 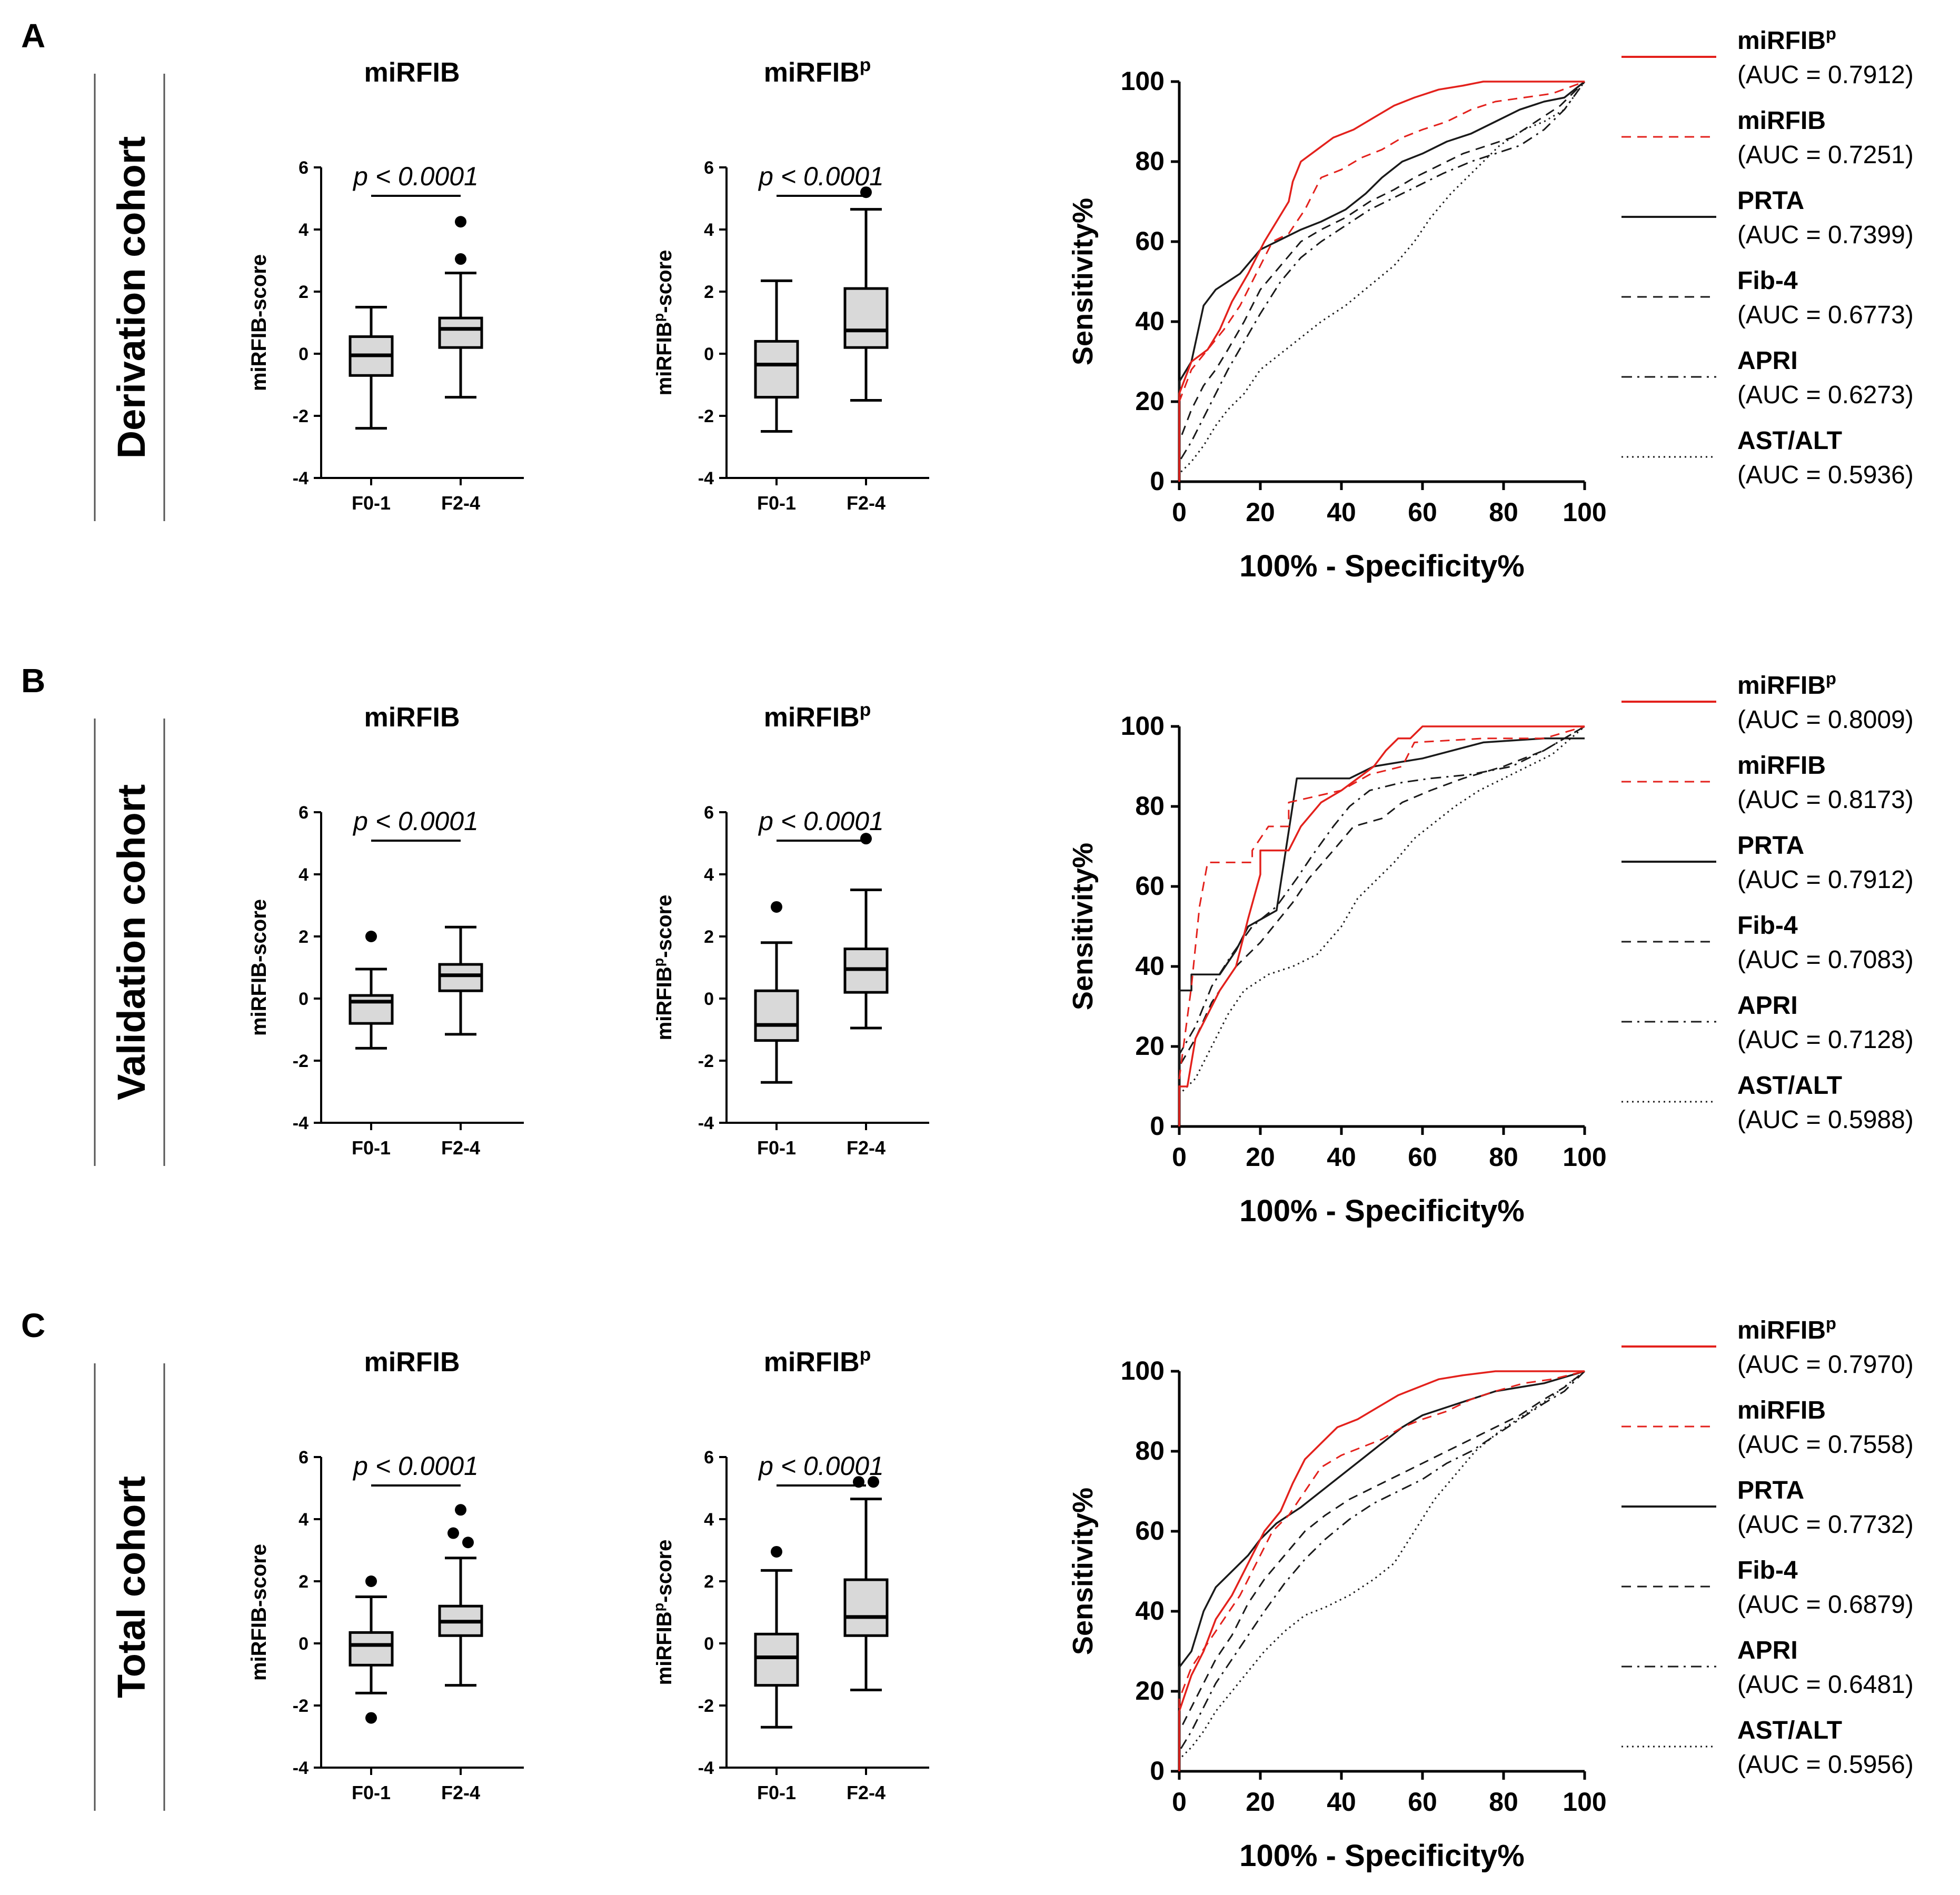 What do you see at coordinates (1767, 378) in the screenshot?
I see `legend-item: APRI (AUC = 0.6273)` at bounding box center [1767, 378].